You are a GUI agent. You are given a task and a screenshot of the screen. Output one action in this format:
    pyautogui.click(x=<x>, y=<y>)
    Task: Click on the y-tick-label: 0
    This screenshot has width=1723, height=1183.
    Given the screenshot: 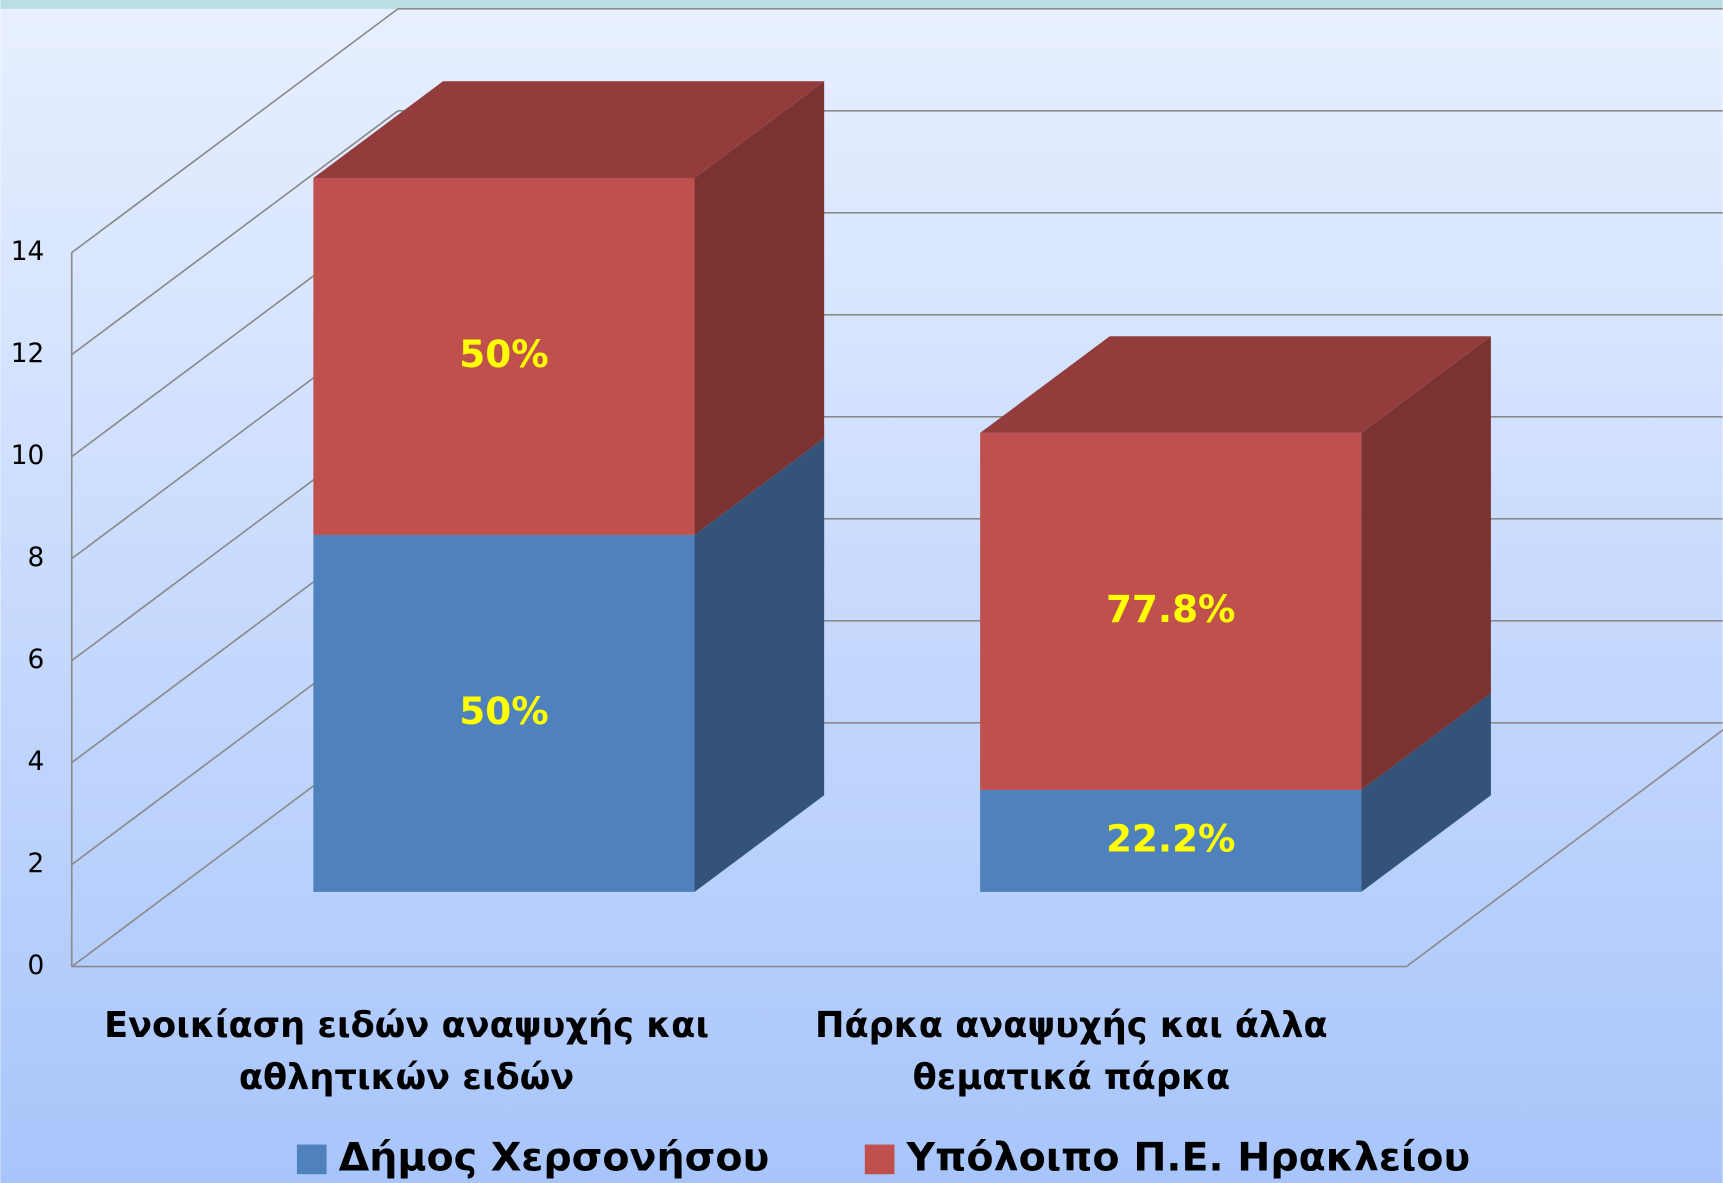 What is the action you would take?
    pyautogui.click(x=35, y=966)
    